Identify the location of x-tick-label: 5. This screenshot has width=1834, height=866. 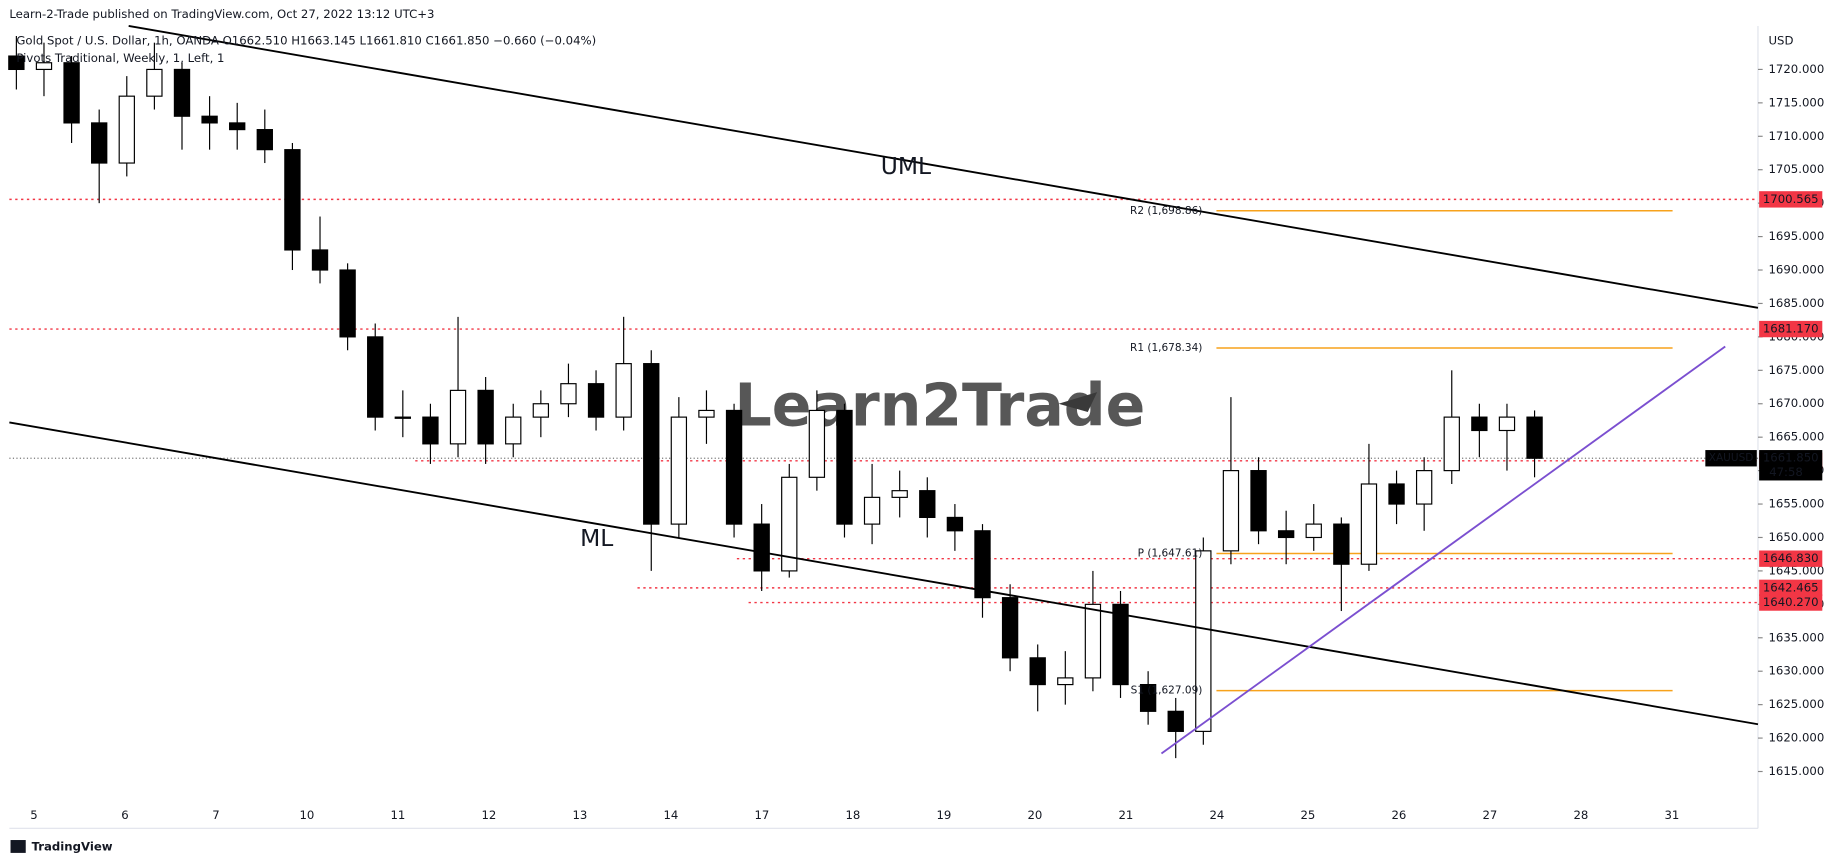
(33, 815).